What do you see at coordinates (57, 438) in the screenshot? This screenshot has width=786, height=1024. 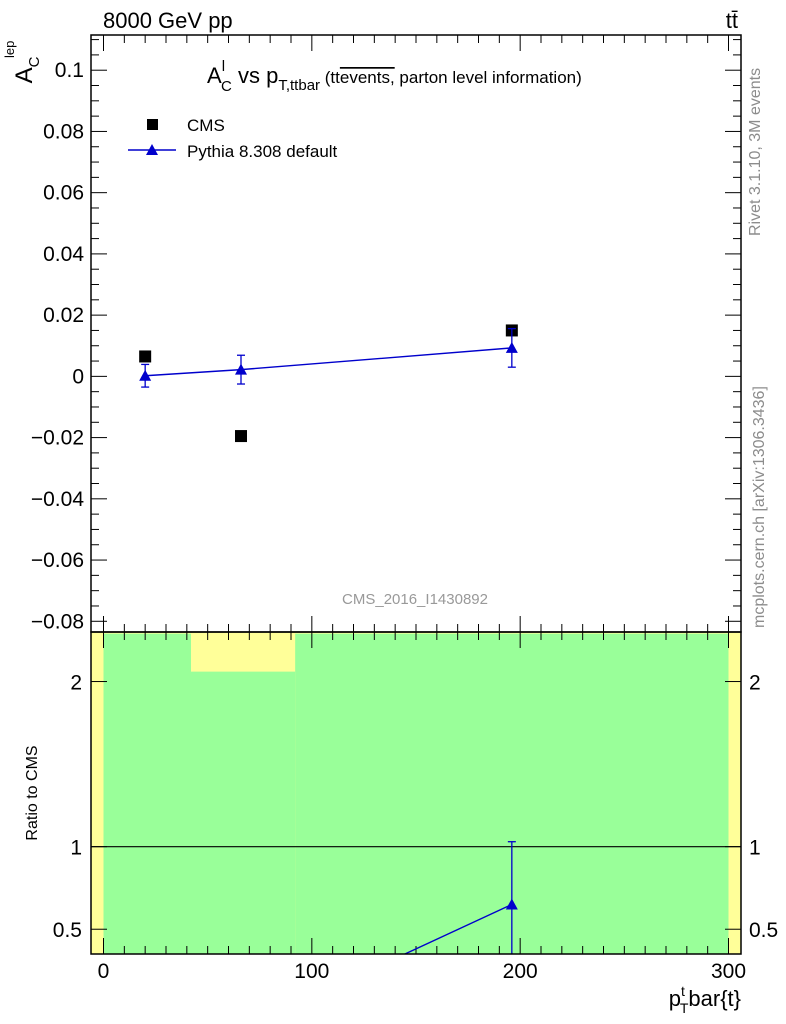 I see `main-ytick-label: −0.02` at bounding box center [57, 438].